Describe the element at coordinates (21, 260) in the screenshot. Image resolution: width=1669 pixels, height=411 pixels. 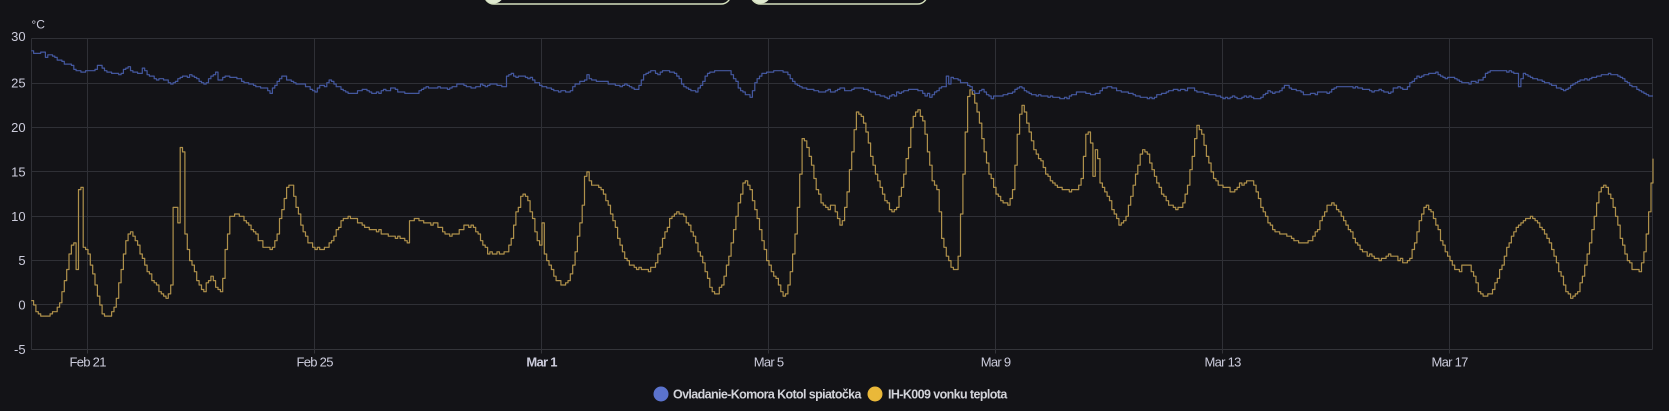
I see `svg-text: 5` at that location.